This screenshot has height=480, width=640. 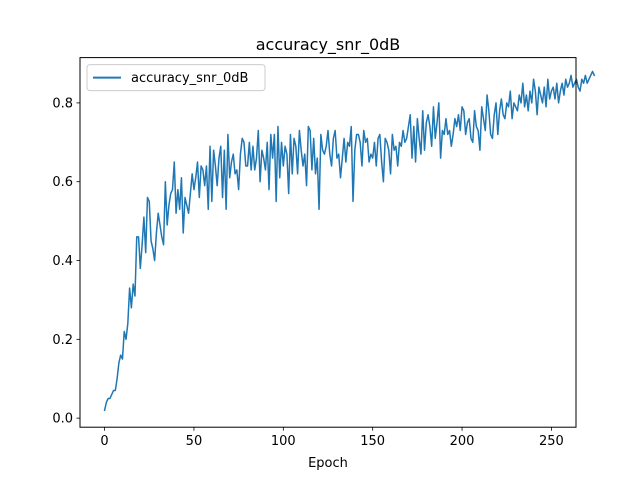 I want to click on x-tick-label: 250, so click(x=551, y=441).